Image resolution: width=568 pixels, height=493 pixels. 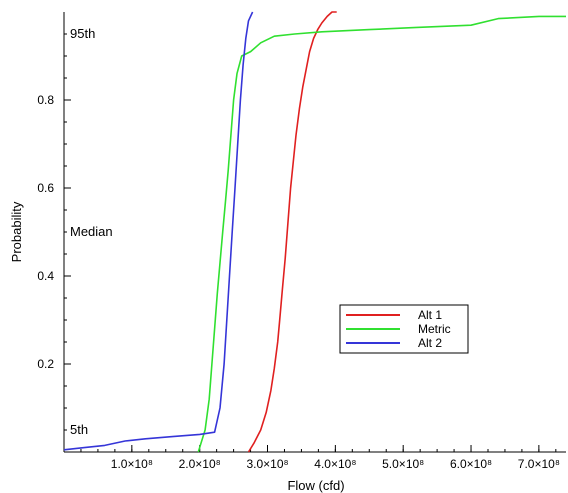 I want to click on y-tick-label: 0.4, so click(x=45, y=276).